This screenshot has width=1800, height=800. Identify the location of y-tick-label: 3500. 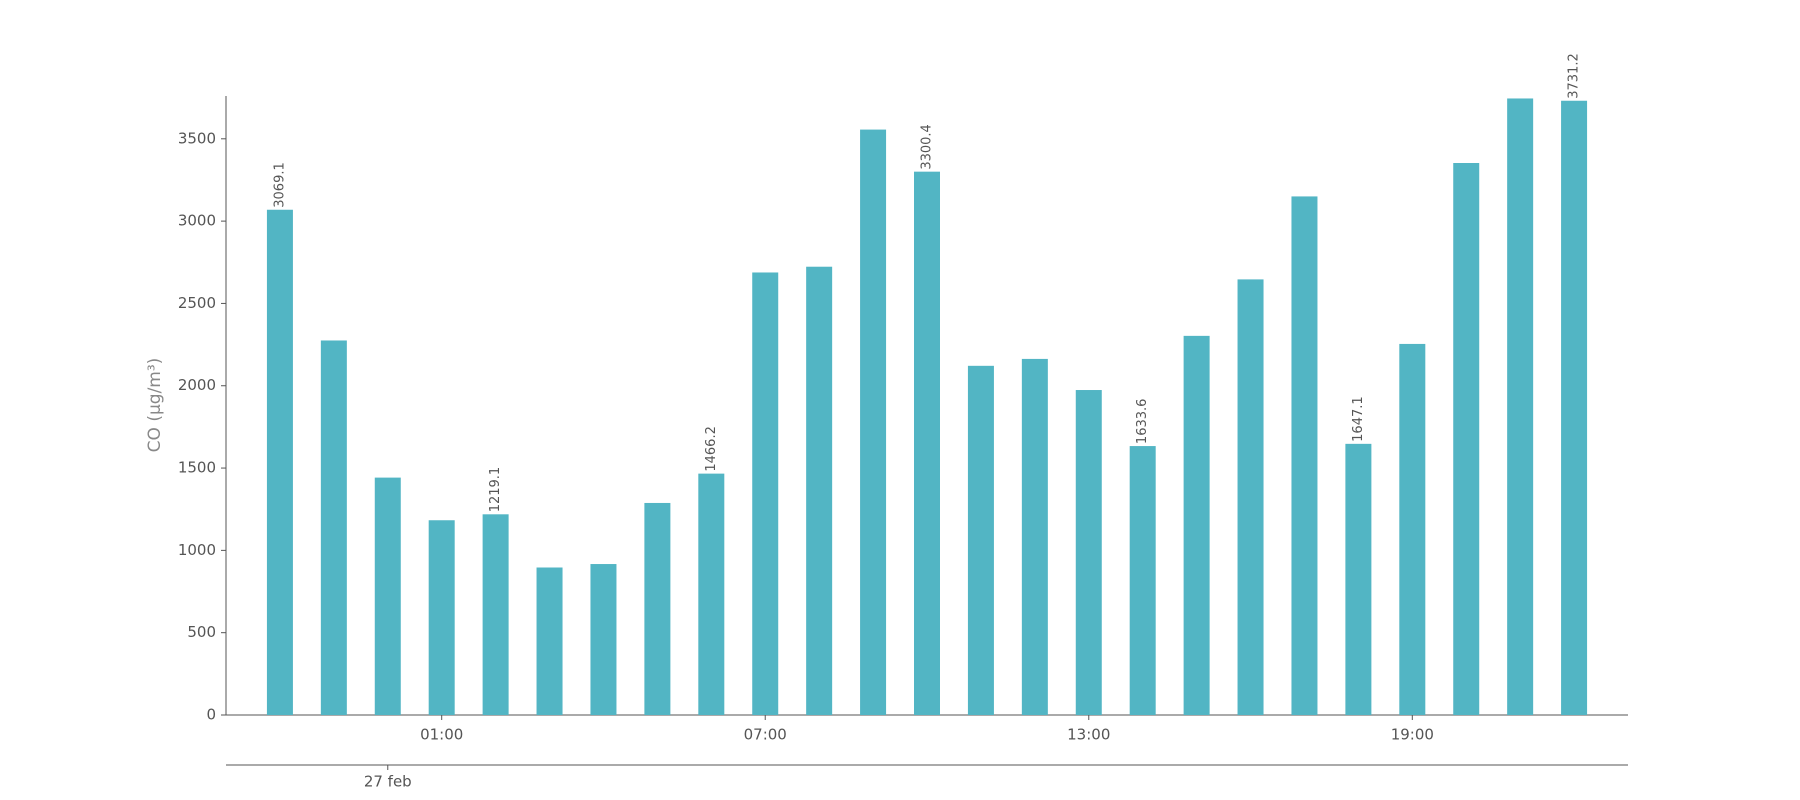
(197, 138).